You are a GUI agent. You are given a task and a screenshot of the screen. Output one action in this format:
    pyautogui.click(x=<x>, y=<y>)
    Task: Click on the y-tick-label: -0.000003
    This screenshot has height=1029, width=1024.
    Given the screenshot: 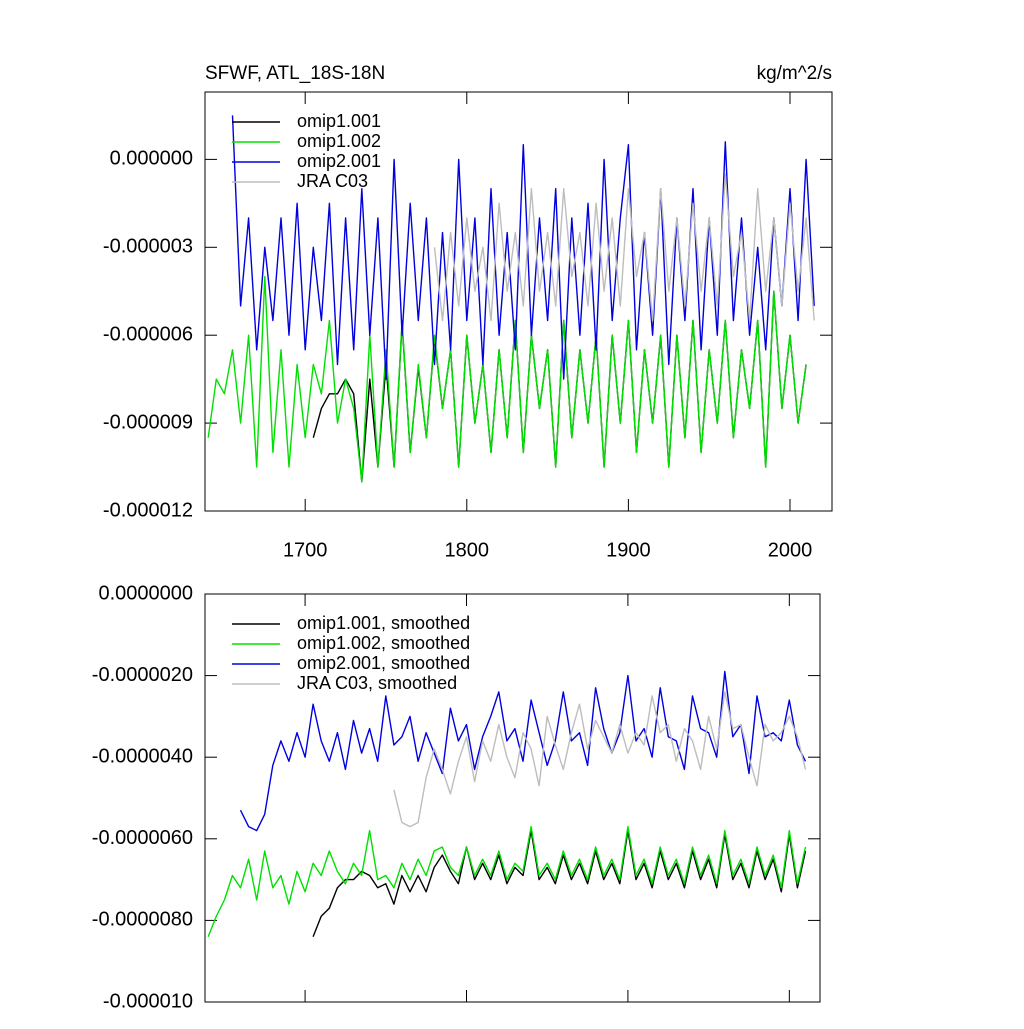 What is the action you would take?
    pyautogui.click(x=148, y=247)
    